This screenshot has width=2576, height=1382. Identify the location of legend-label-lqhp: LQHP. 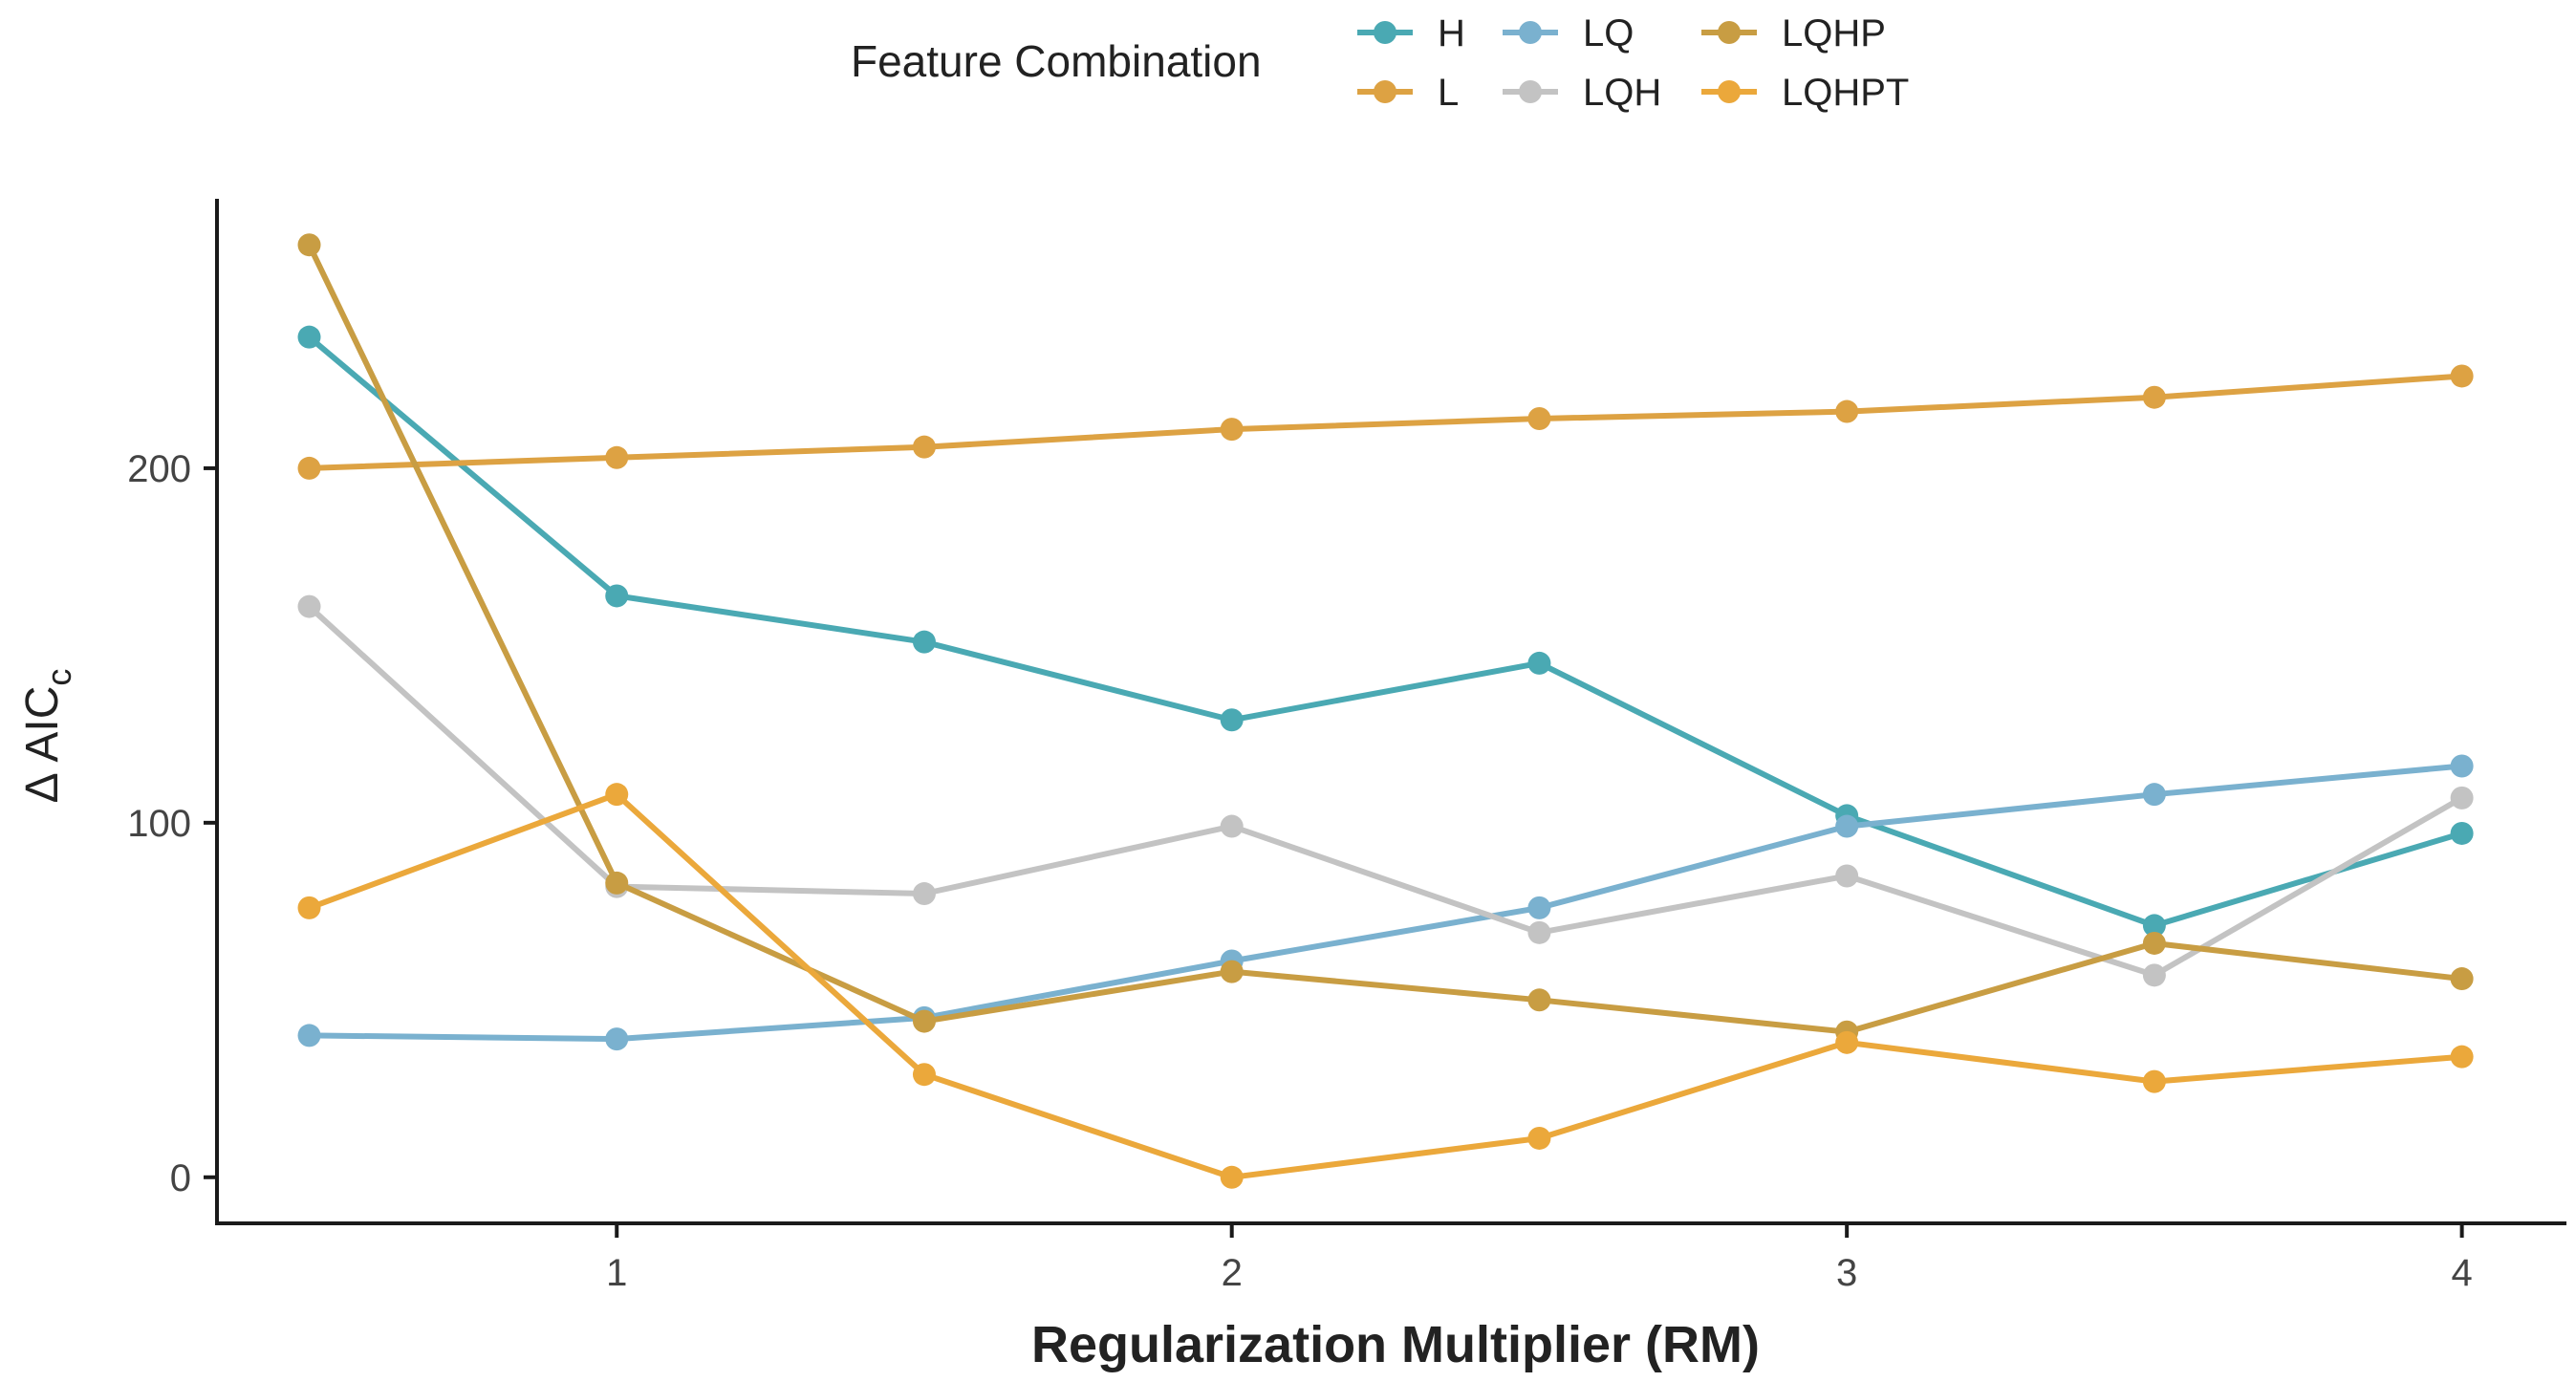
(1834, 33).